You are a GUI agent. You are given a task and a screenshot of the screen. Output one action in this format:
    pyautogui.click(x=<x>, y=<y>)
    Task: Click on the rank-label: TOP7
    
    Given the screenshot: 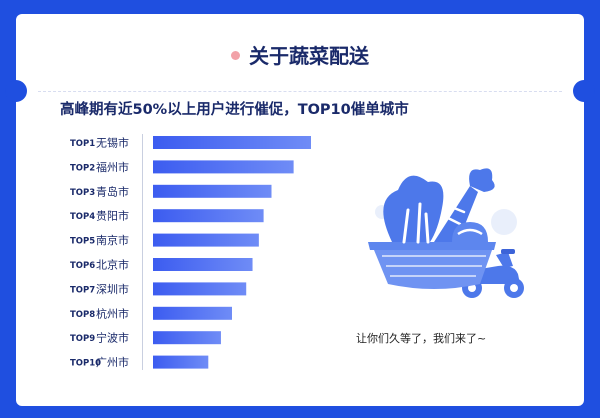 What is the action you would take?
    pyautogui.click(x=82, y=290)
    